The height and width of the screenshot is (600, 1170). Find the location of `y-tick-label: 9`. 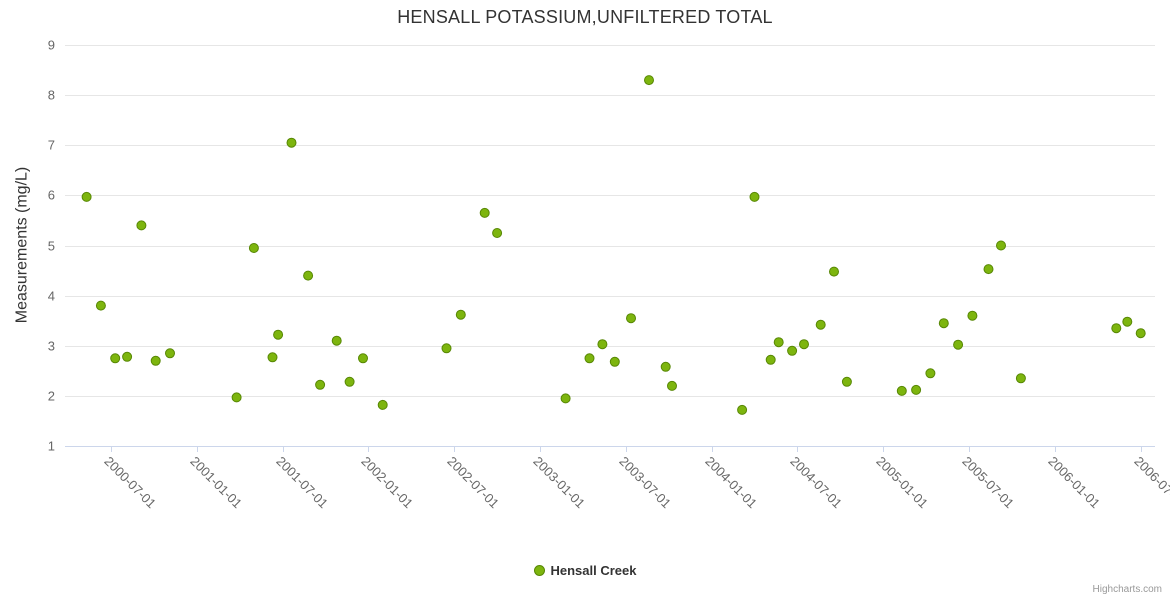

y-tick-label: 9 is located at coordinates (51, 45).